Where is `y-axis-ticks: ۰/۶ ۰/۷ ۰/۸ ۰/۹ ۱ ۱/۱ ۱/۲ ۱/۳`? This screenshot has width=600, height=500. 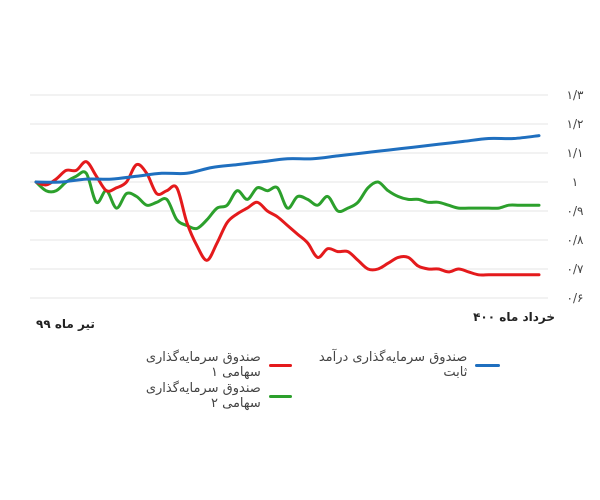
y-axis-ticks: ۰/۶ ۰/۷ ۰/۸ ۰/۹ ۱ ۱/۱ ۱/۲ ۱/۳ is located at coordinates (575, 196).